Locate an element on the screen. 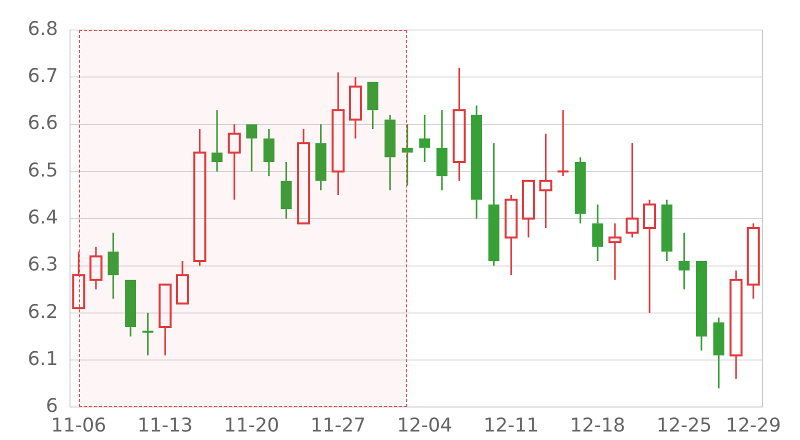  y-tick-label: 6.2 is located at coordinates (43, 311).